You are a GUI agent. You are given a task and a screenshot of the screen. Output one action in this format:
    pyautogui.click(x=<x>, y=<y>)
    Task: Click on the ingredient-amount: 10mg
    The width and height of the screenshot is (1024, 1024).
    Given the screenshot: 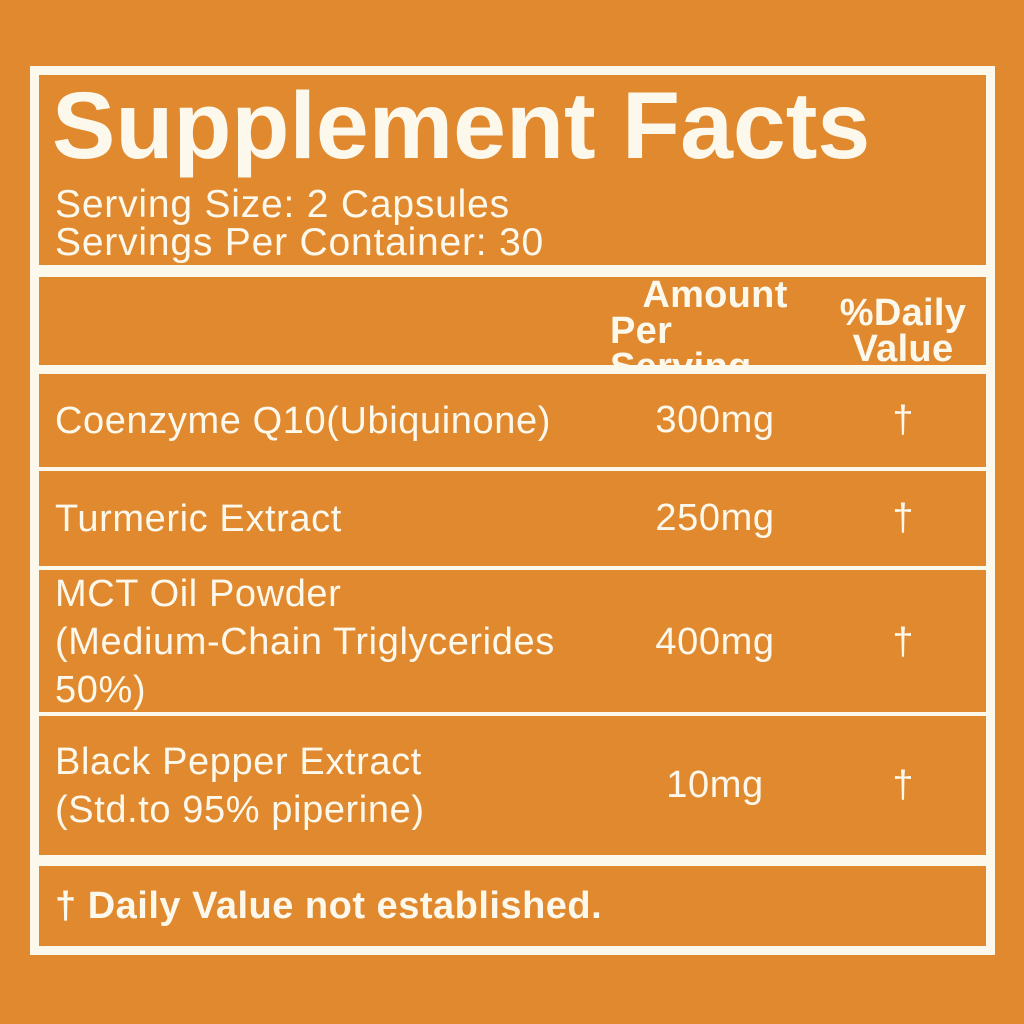 What is the action you would take?
    pyautogui.click(x=715, y=785)
    